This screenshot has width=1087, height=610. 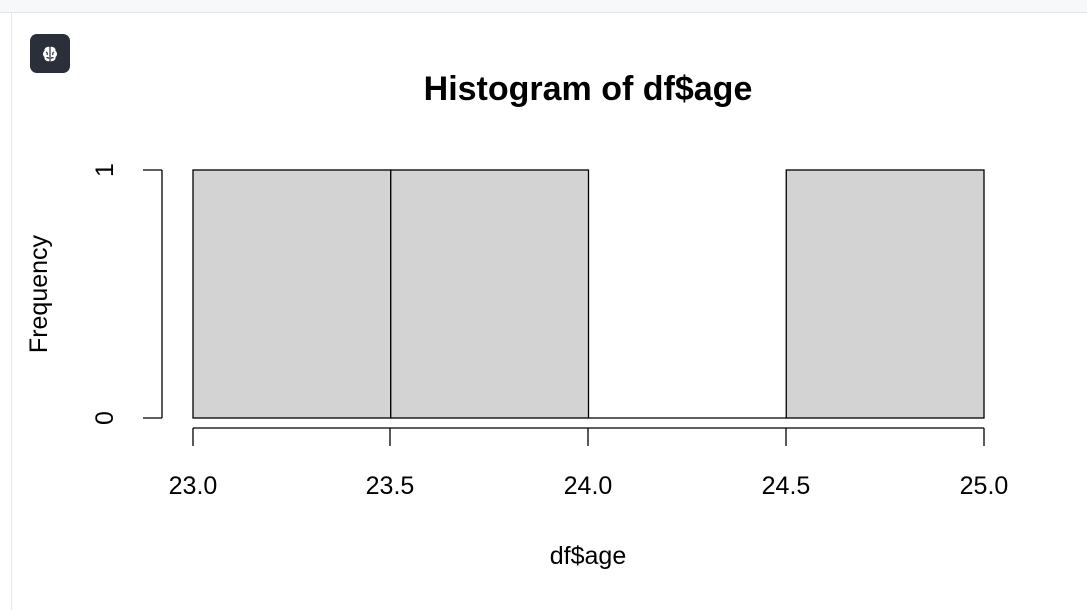 I want to click on brain-icon, so click(x=50, y=53).